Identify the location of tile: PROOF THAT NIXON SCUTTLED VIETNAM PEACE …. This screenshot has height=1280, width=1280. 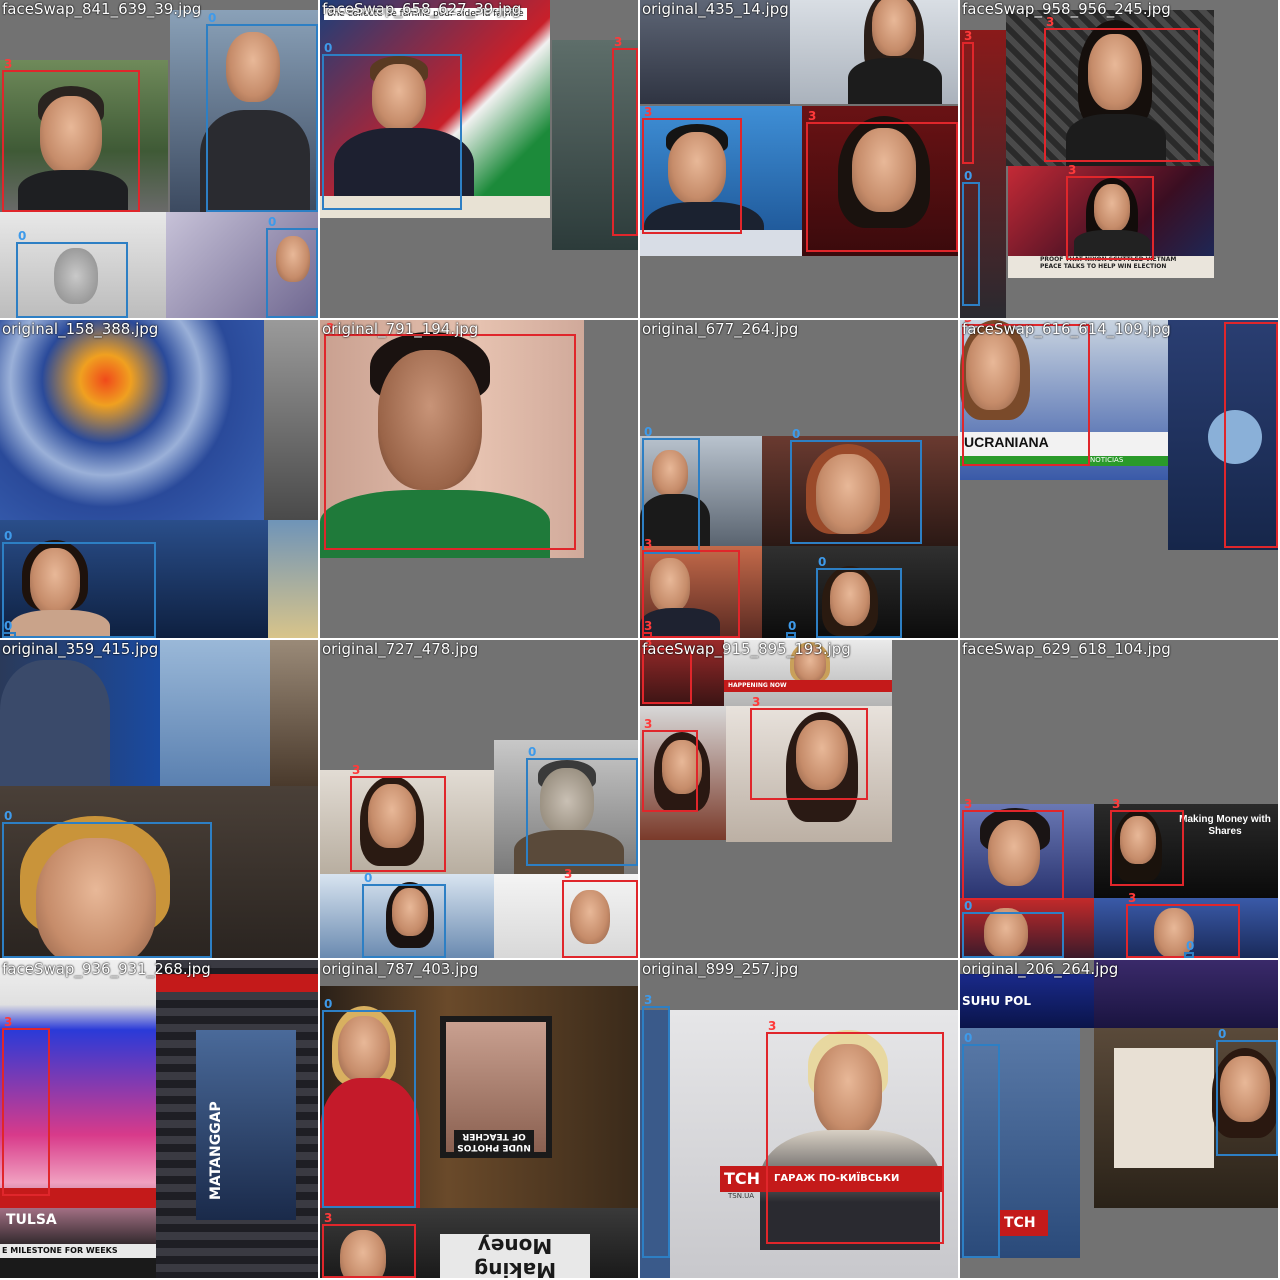
(1119, 159).